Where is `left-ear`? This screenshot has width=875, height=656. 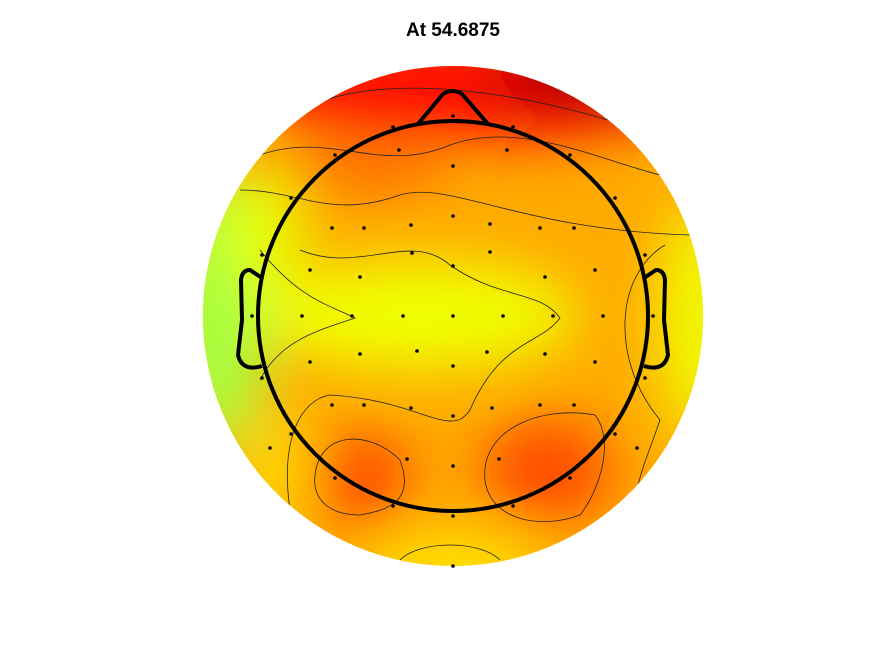 left-ear is located at coordinates (249, 318).